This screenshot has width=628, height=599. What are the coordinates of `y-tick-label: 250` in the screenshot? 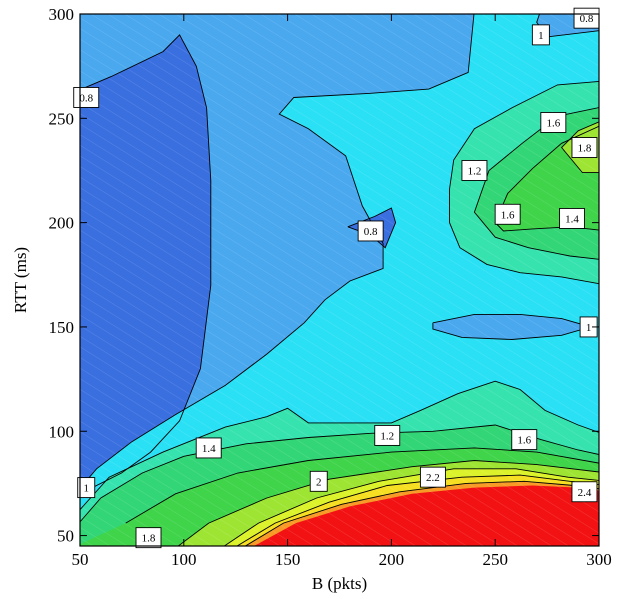 It's located at (62, 118).